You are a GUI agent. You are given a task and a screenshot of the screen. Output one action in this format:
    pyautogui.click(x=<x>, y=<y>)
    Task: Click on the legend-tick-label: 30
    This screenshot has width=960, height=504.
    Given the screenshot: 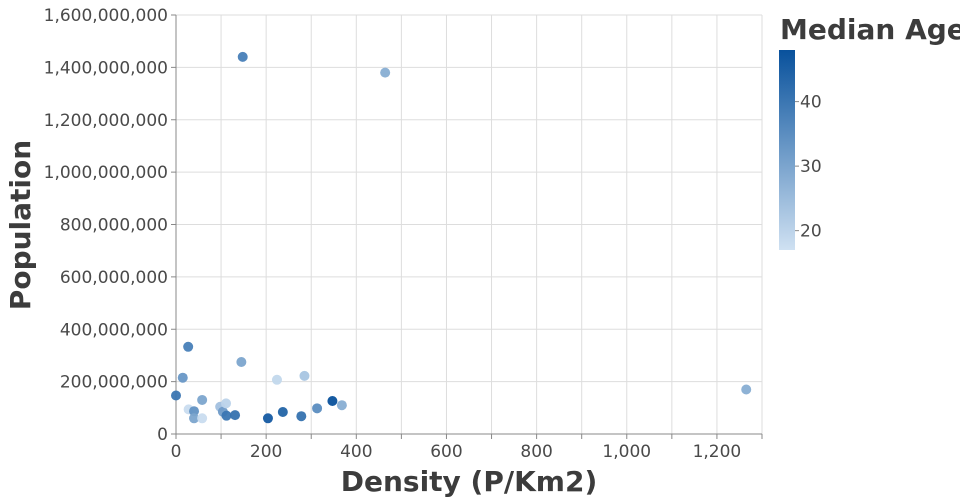 What is the action you would take?
    pyautogui.click(x=811, y=167)
    